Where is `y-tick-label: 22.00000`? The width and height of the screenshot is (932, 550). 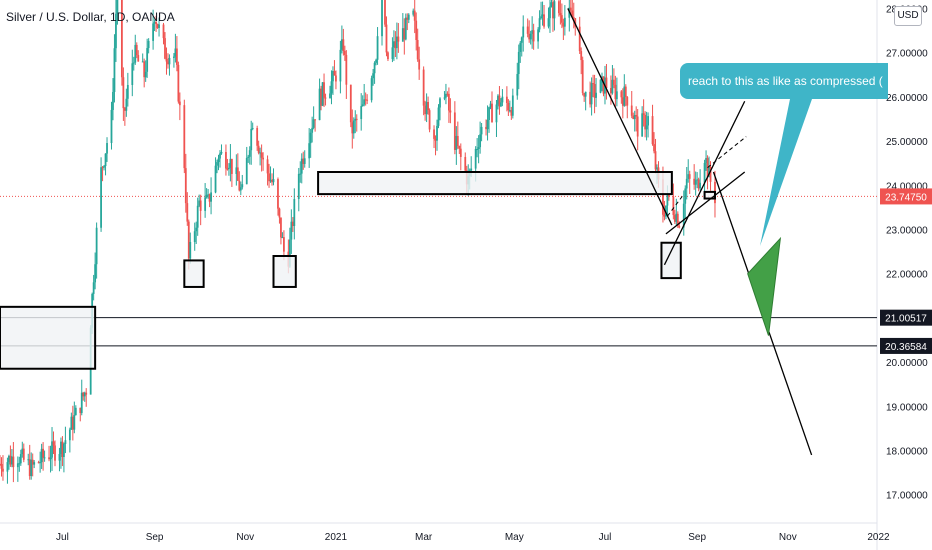
y-tick-label: 22.00000 is located at coordinates (907, 275).